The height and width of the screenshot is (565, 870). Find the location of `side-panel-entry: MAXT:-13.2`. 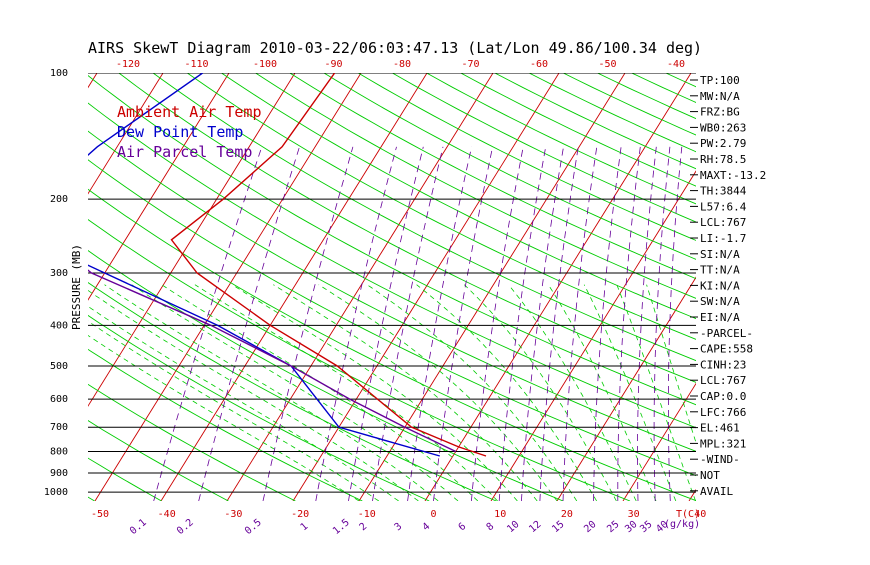

side-panel-entry: MAXT:-13.2 is located at coordinates (733, 175).